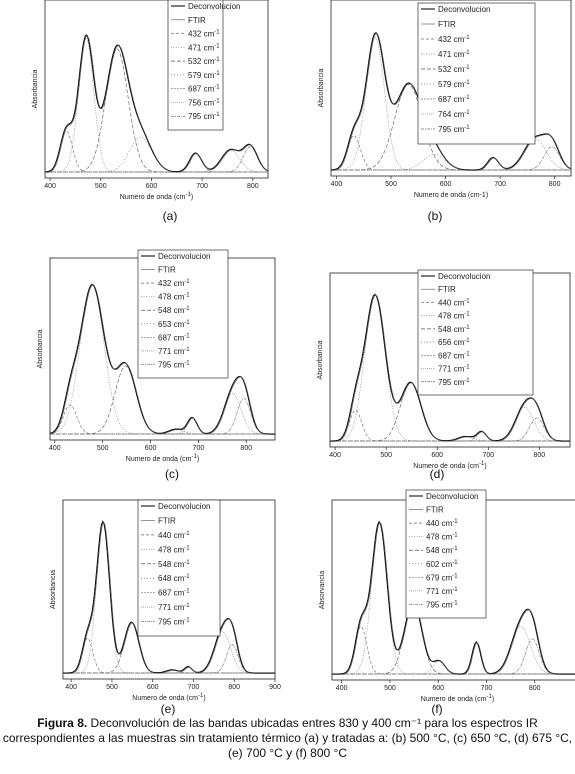 The height and width of the screenshot is (774, 575). Describe the element at coordinates (62, 723) in the screenshot. I see `caption-label: Figura 8.` at that location.